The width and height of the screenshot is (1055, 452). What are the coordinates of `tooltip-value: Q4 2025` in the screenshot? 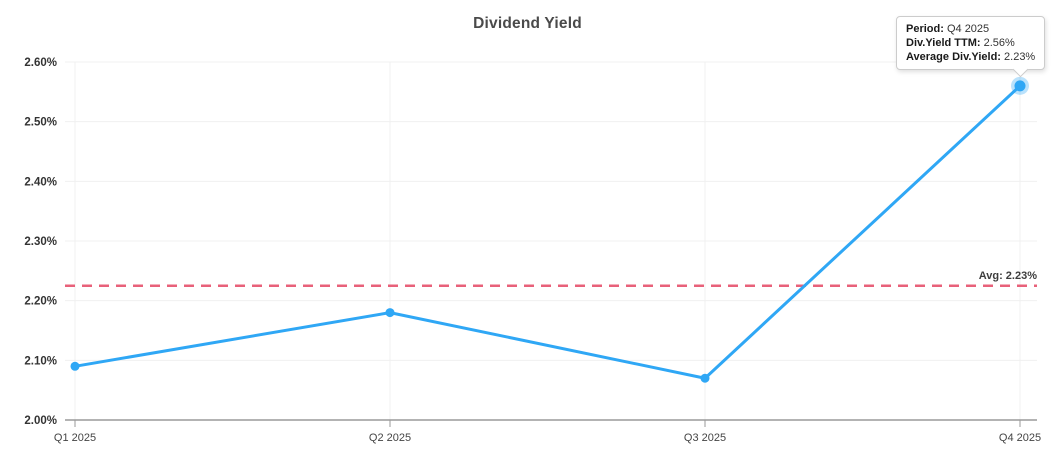 It's located at (966, 29).